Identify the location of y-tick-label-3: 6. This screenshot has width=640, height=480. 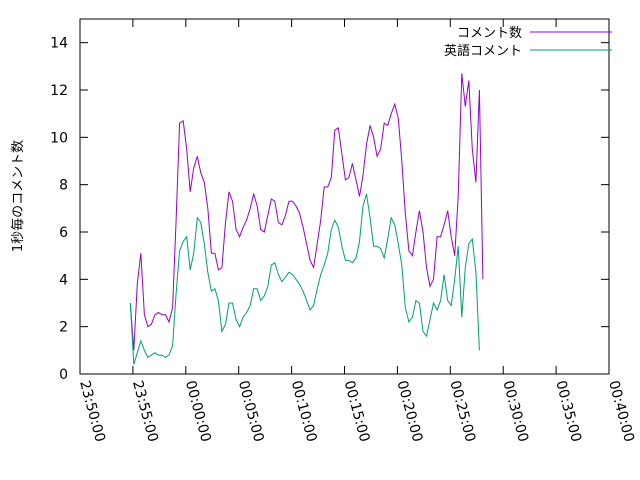
(63, 233).